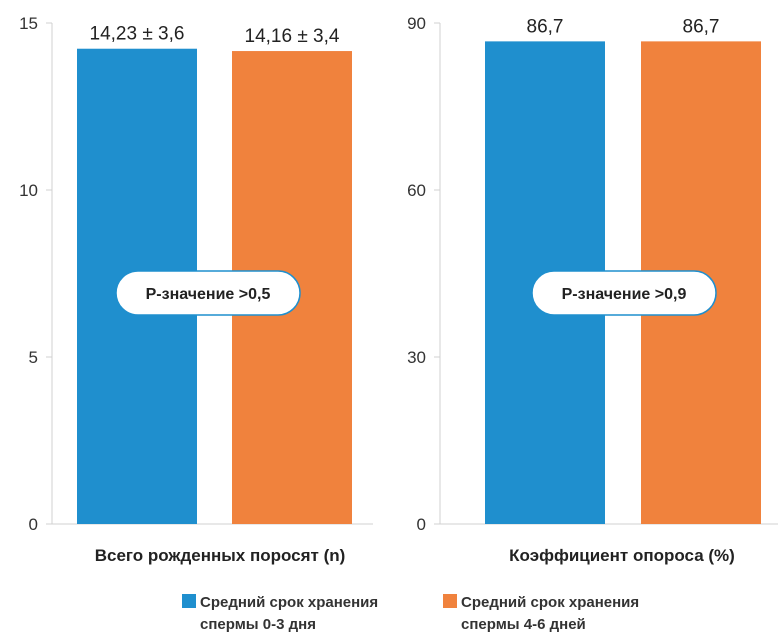  Describe the element at coordinates (137, 34) in the screenshot. I see `data-label: 14,23 ± 3,6` at that location.